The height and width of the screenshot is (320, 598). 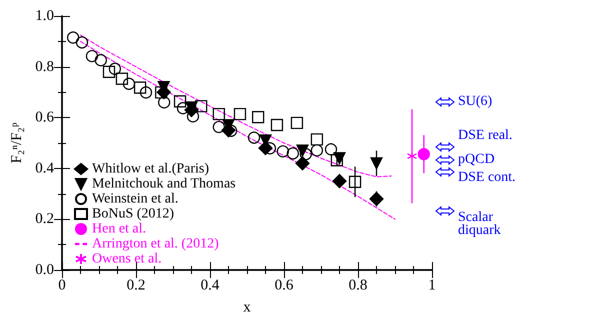 What do you see at coordinates (477, 159) in the screenshot?
I see `text: pQCD` at bounding box center [477, 159].